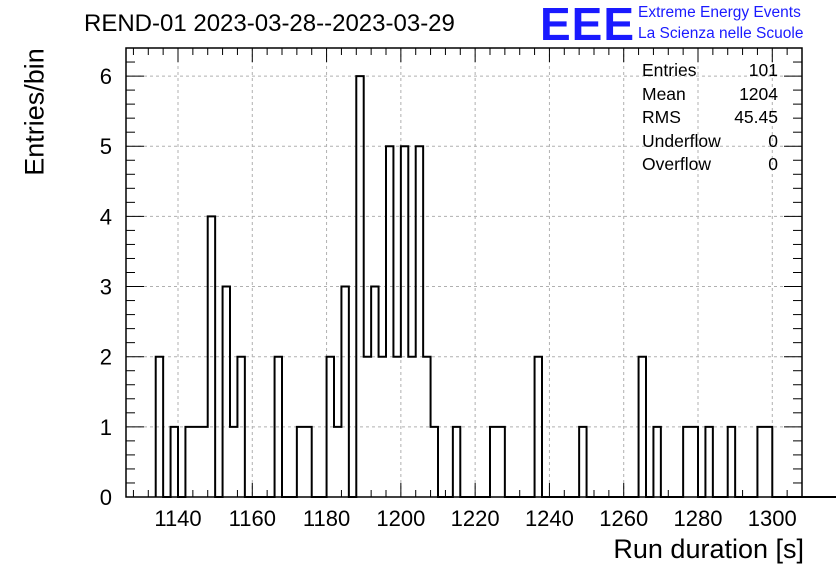 Image resolution: width=836 pixels, height=572 pixels. I want to click on x-tick-label: 1200, so click(400, 518).